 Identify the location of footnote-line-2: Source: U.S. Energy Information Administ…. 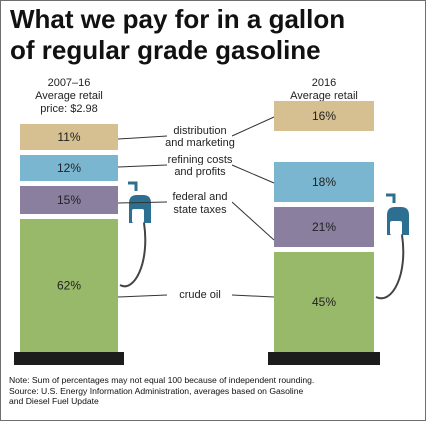
(156, 390).